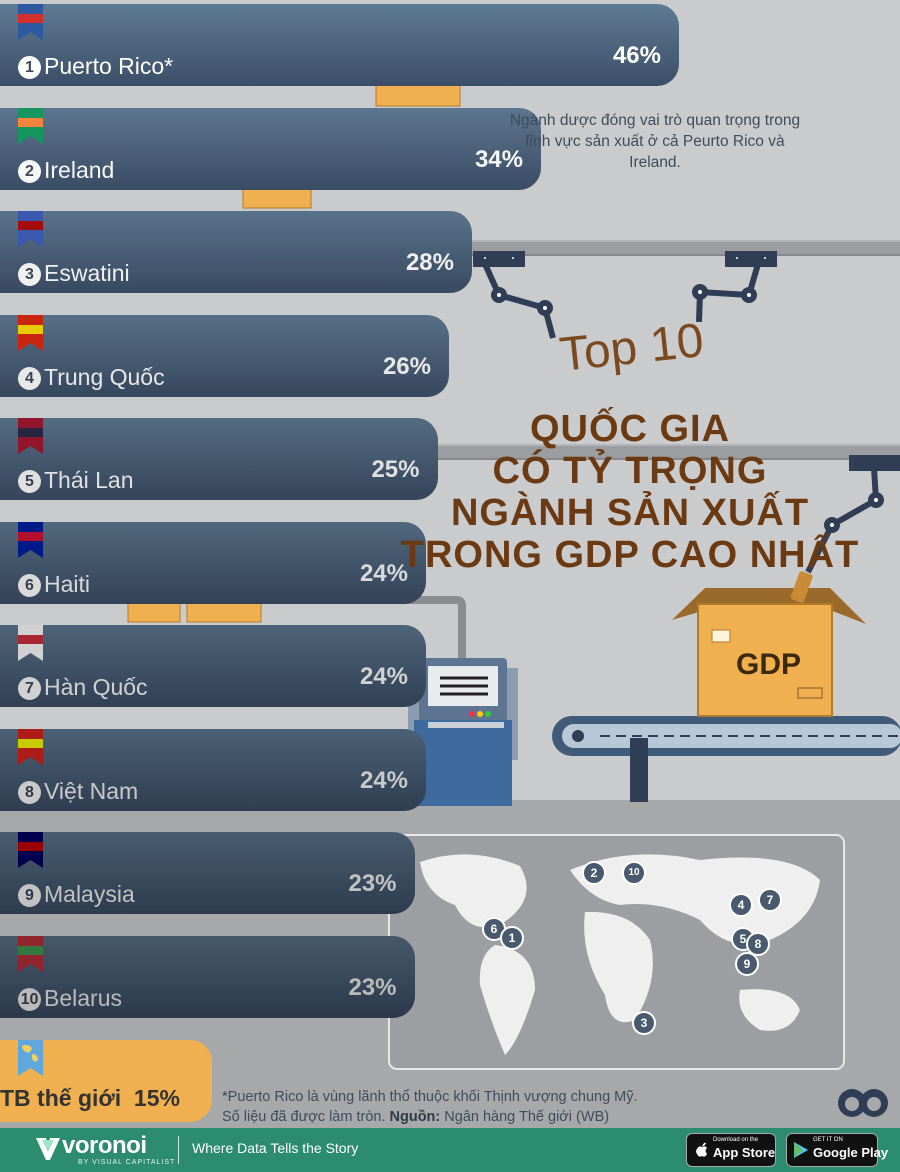  What do you see at coordinates (395, 469) in the screenshot?
I see `bar-value: 25%` at bounding box center [395, 469].